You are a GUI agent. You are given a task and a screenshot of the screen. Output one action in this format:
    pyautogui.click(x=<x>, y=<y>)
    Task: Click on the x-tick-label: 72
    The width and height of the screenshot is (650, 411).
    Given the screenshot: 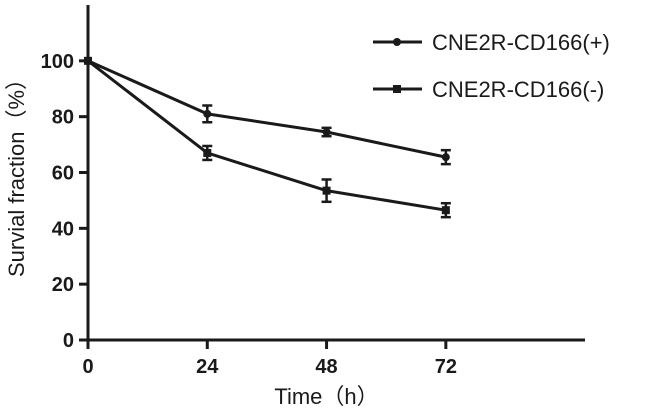 What is the action you would take?
    pyautogui.click(x=446, y=367)
    